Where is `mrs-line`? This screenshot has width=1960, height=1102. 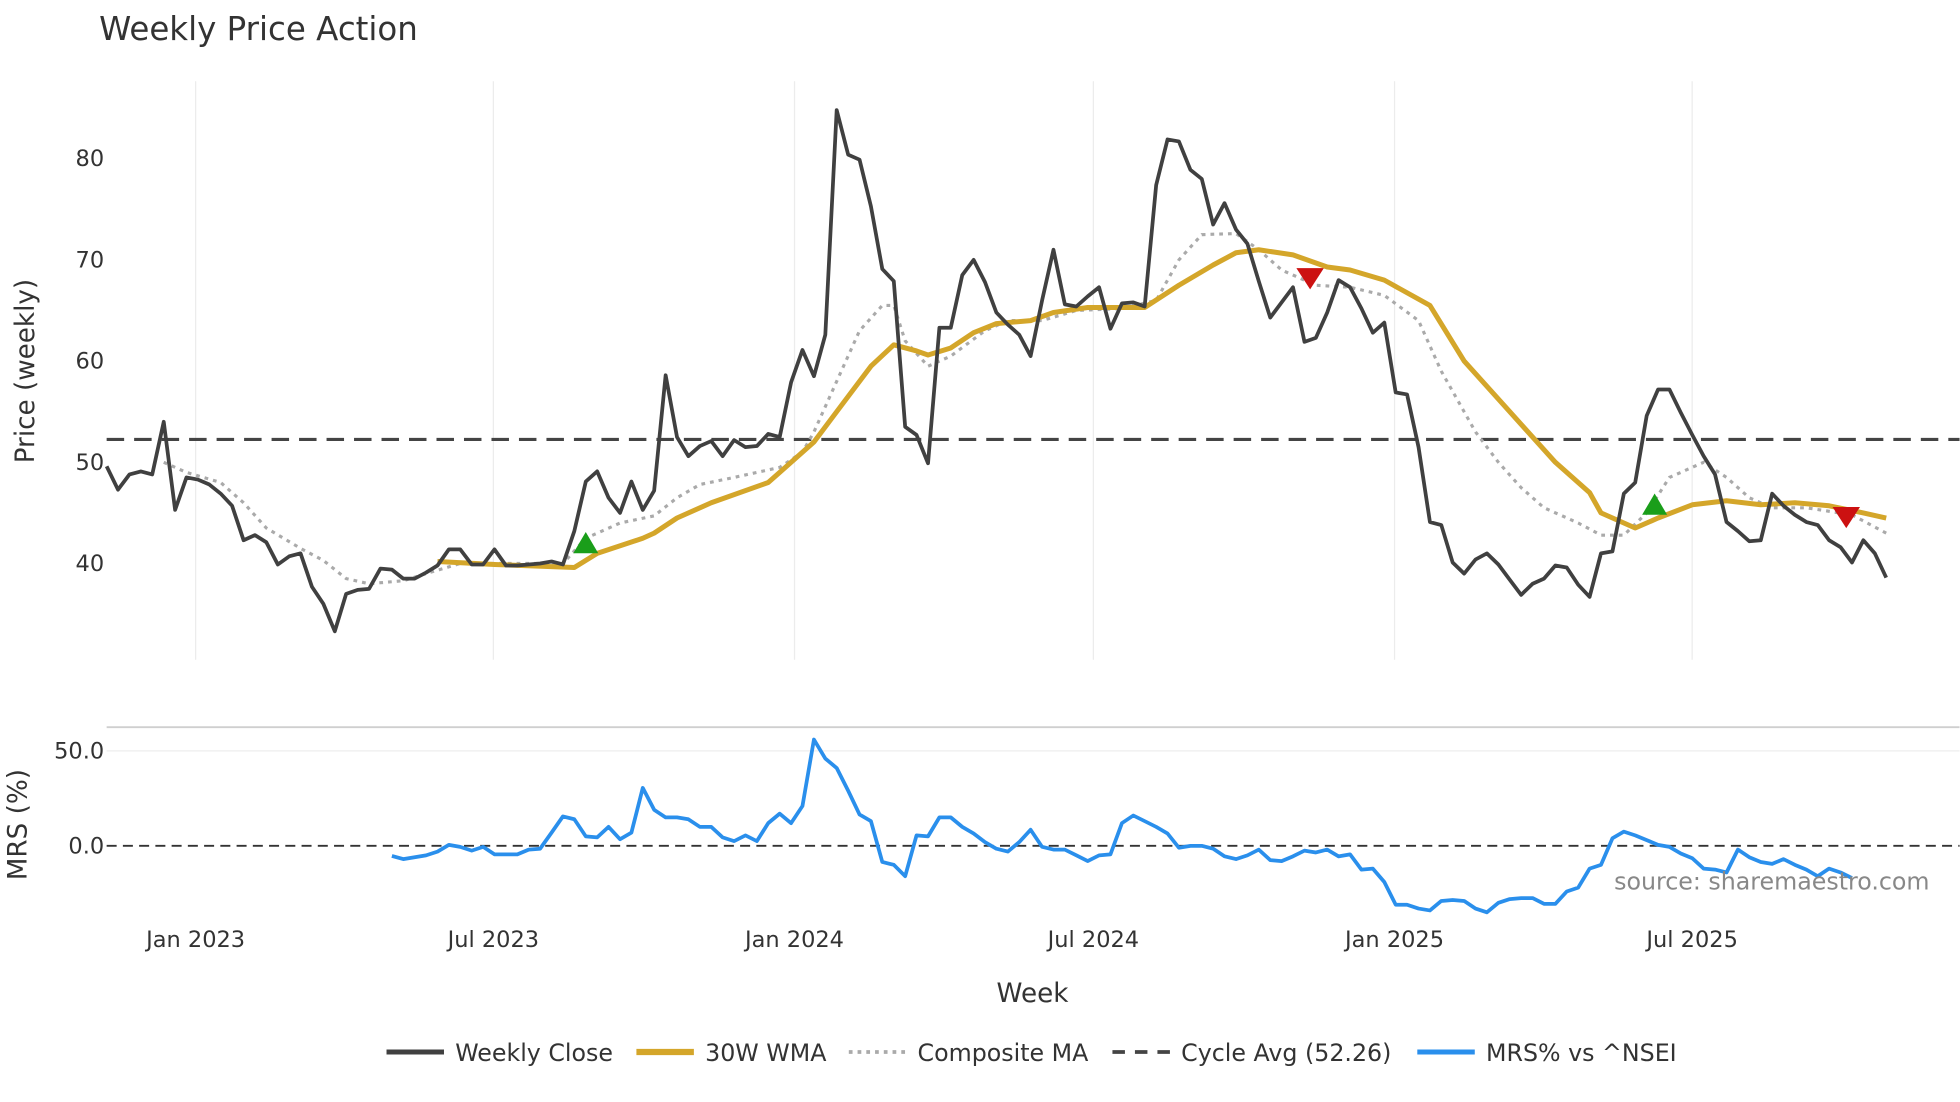
mrs-line is located at coordinates (1122, 826).